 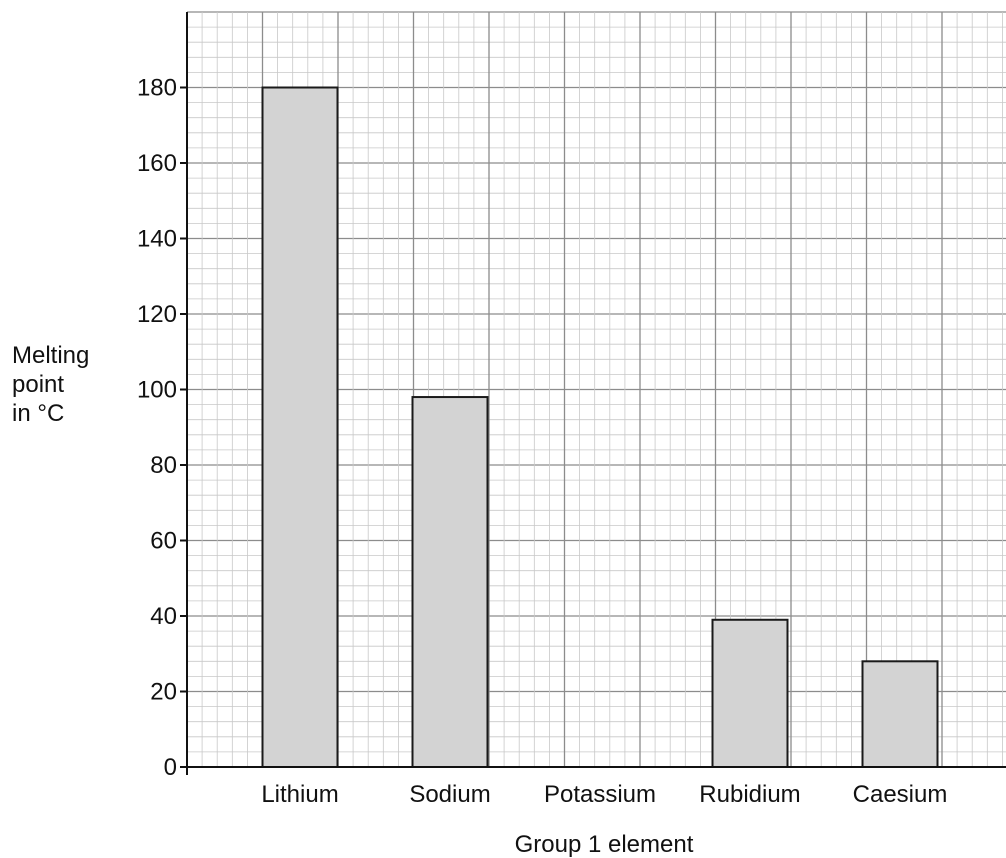 I want to click on y-tick-label: 80, so click(x=163, y=465).